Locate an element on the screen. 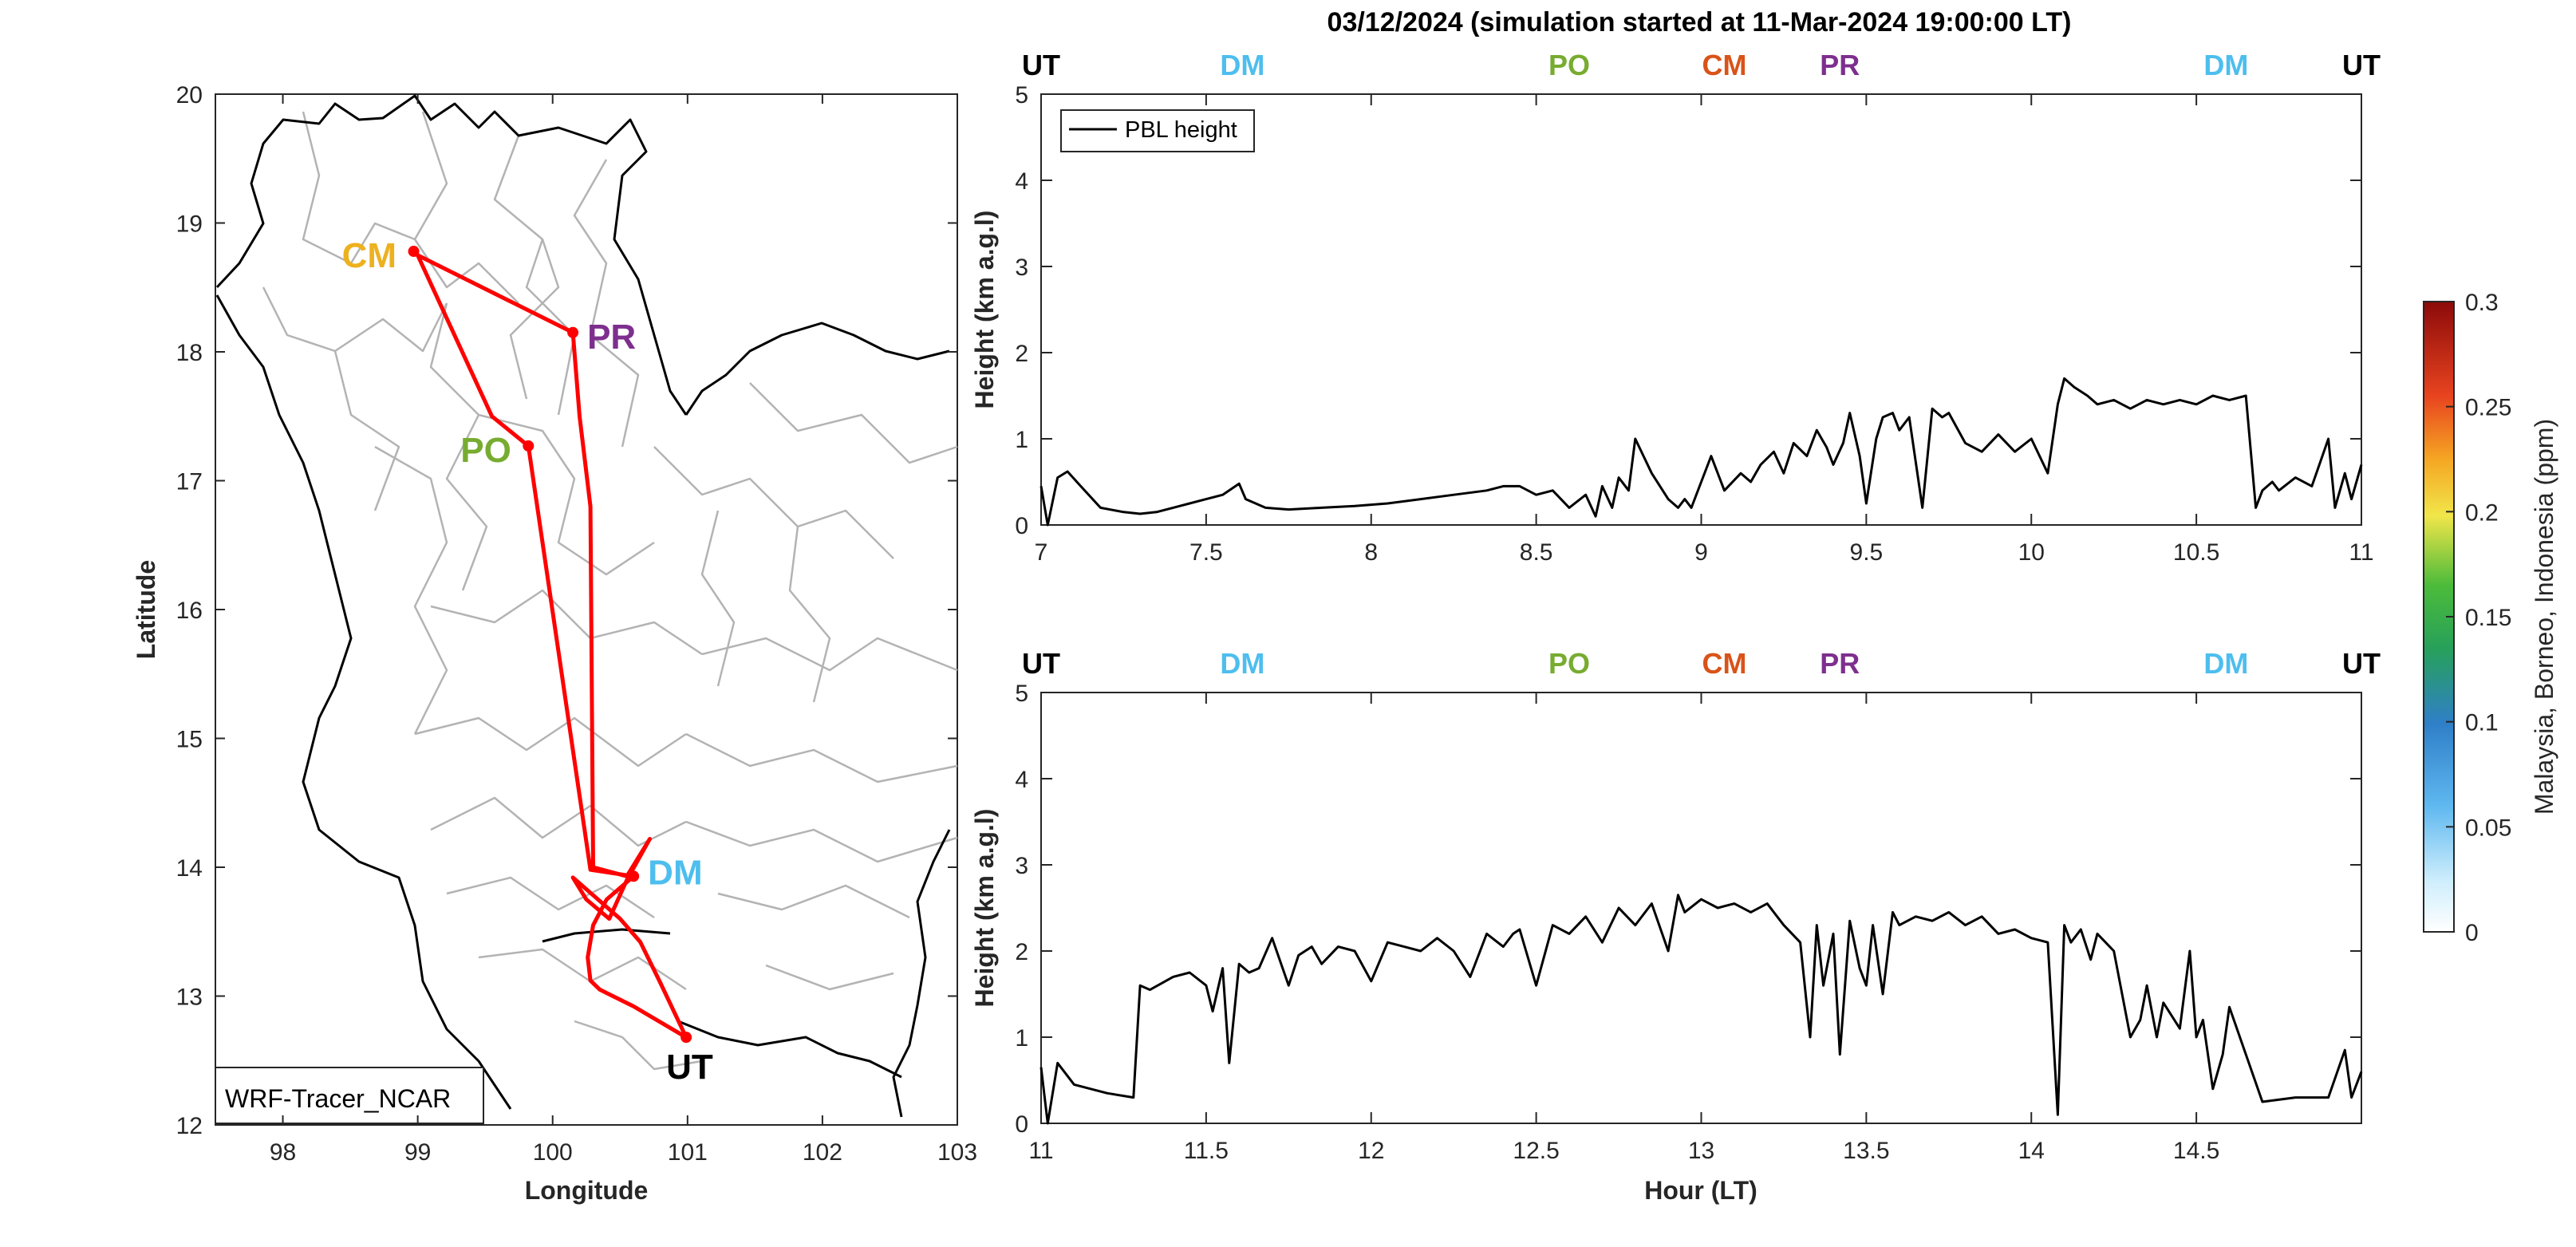  site-label-pr: PR is located at coordinates (611, 338).